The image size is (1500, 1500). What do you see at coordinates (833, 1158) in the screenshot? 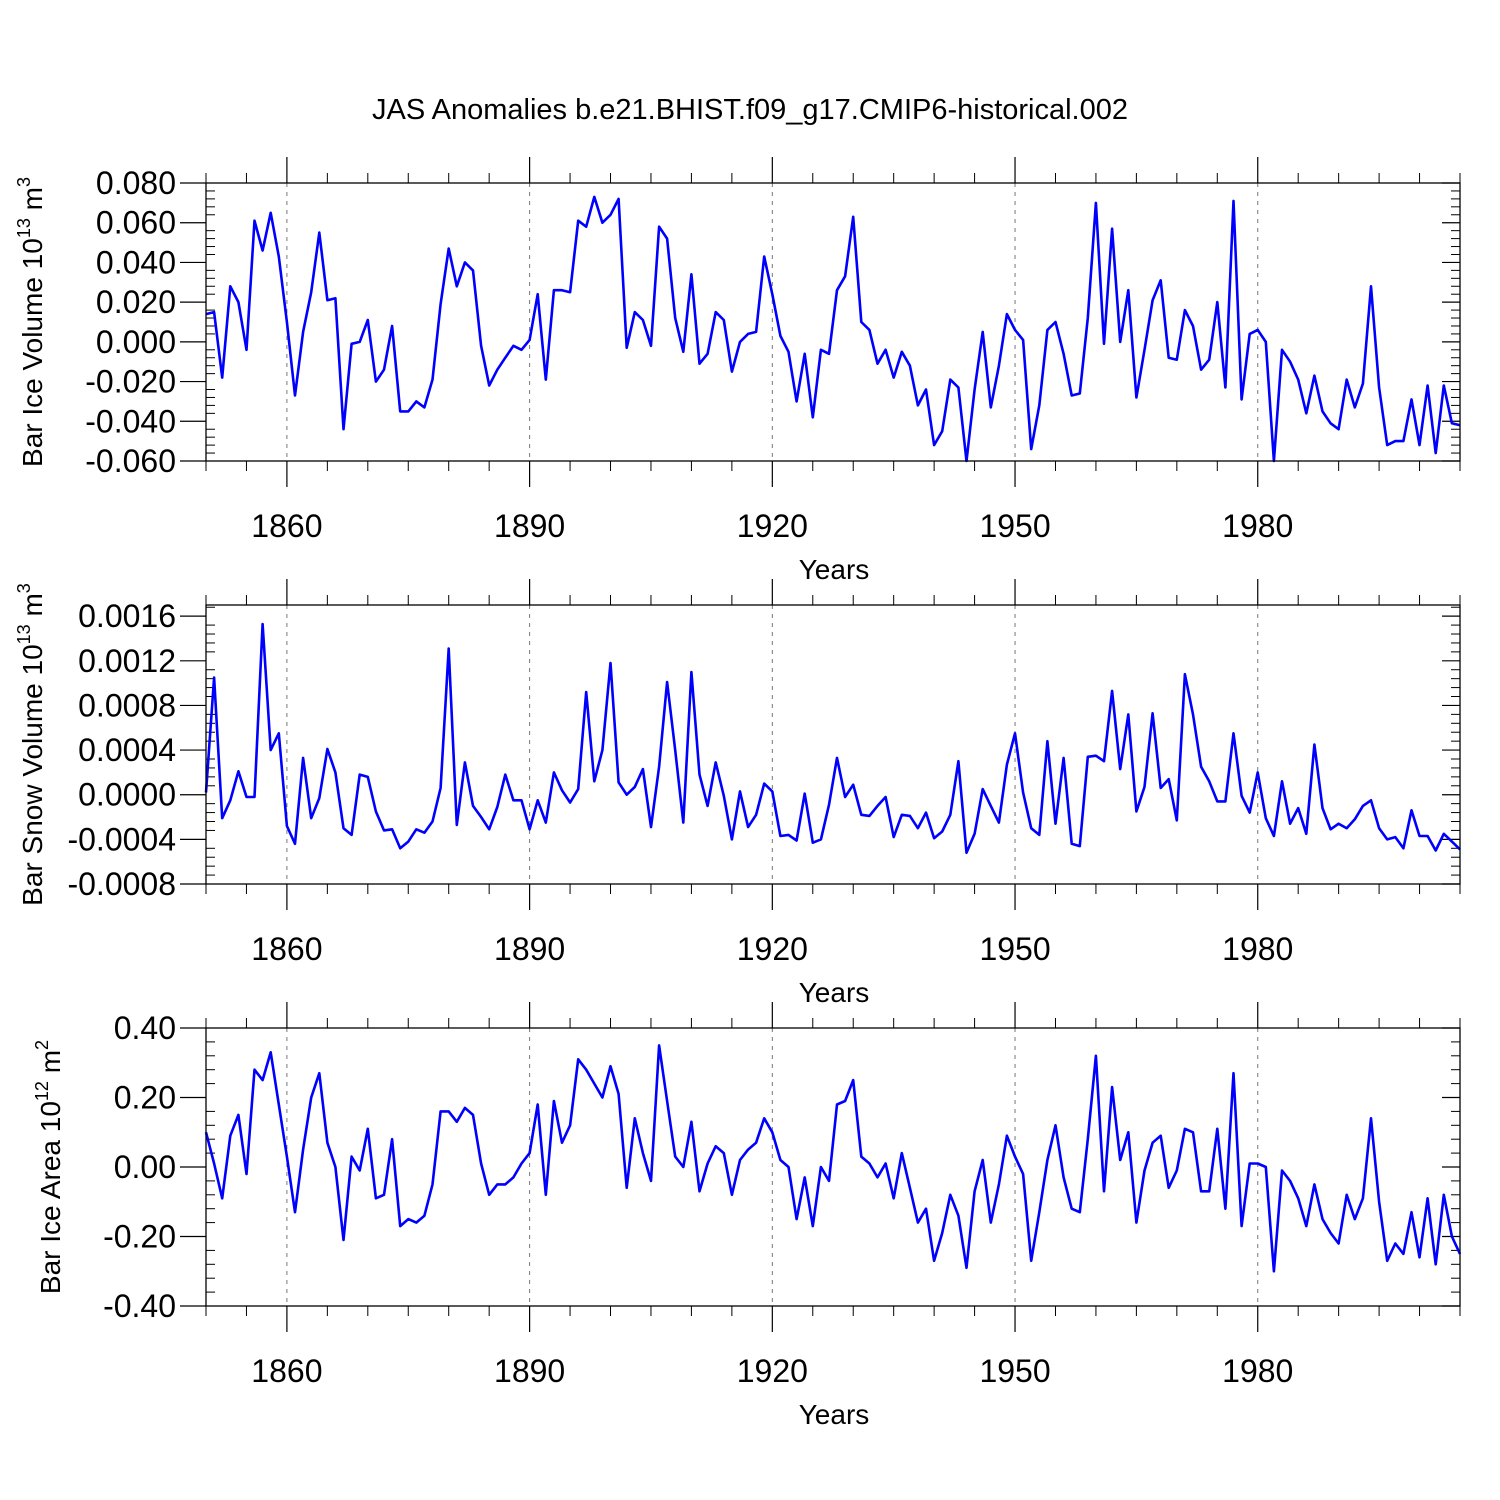
I see `series-line-bar-ice-area` at bounding box center [833, 1158].